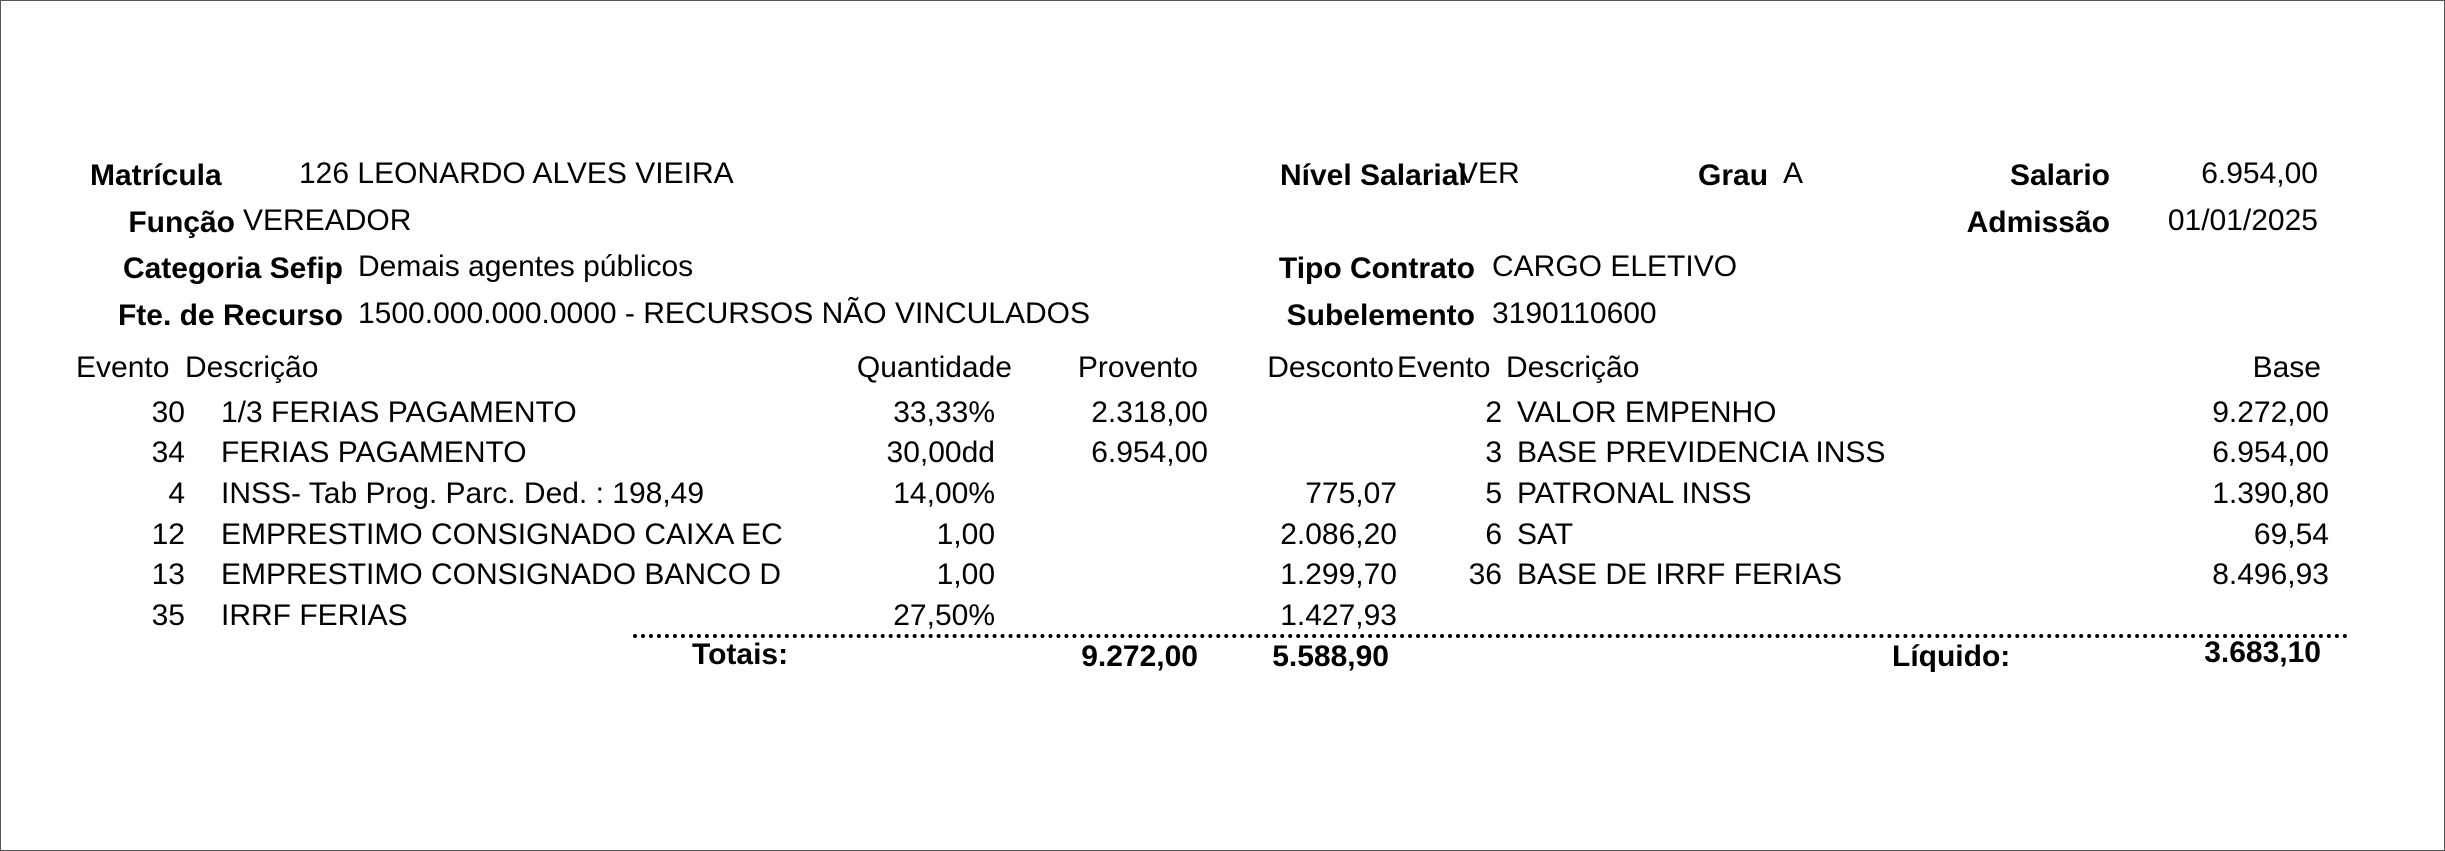  I want to click on admissao-value: 01/01/2025, so click(2242, 220).